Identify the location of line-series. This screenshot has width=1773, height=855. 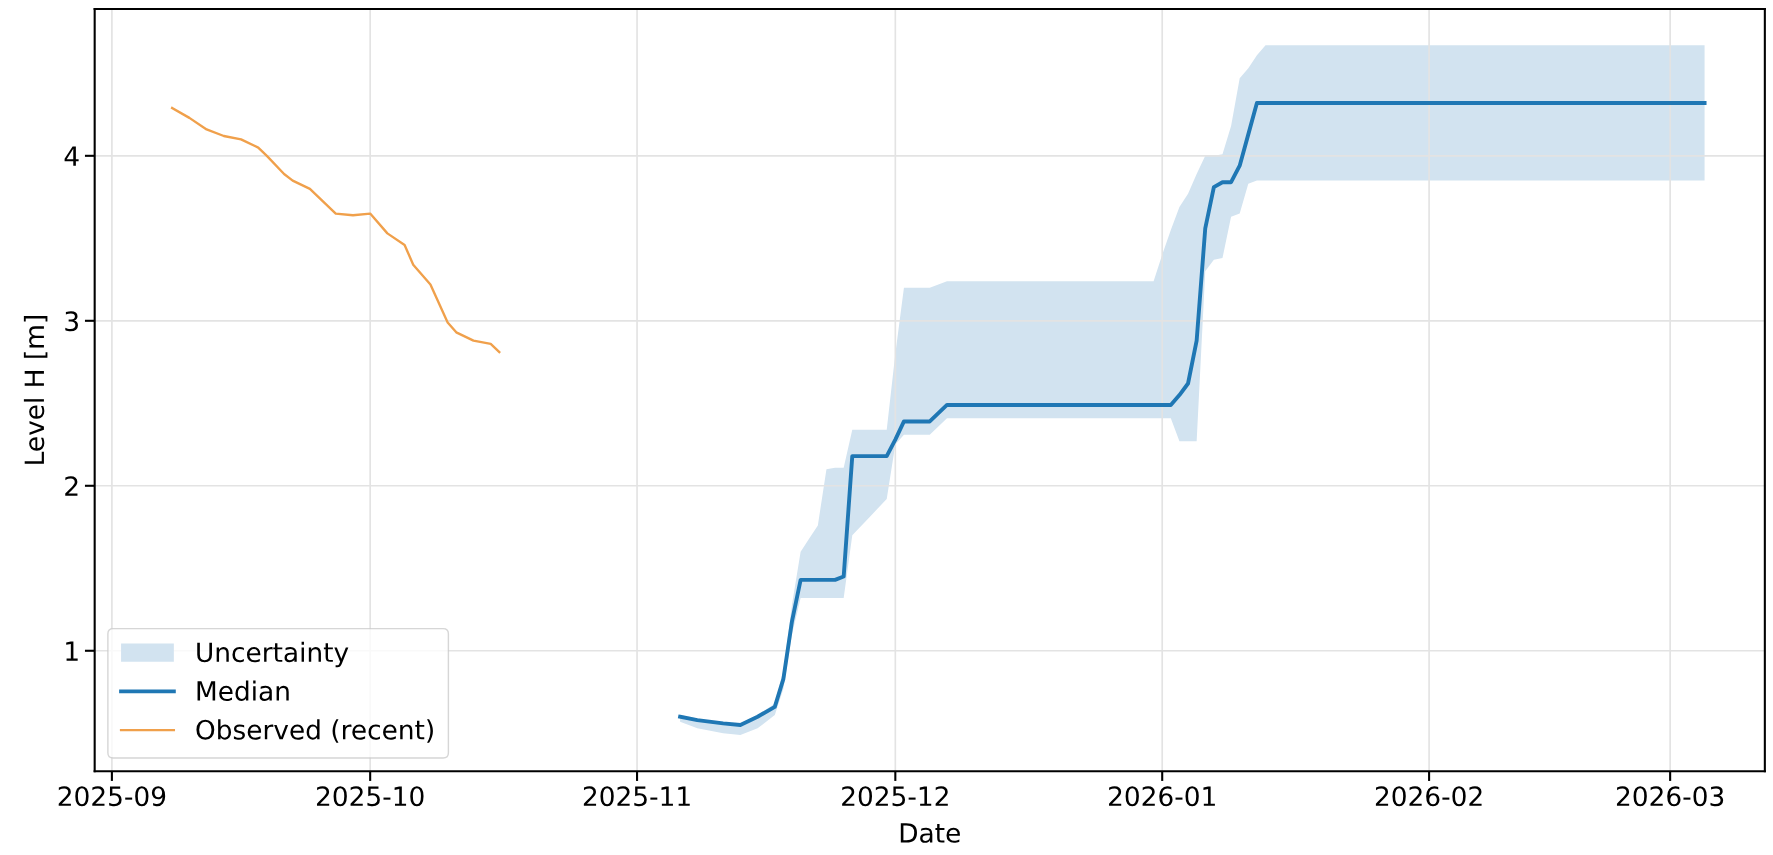
(335, 230).